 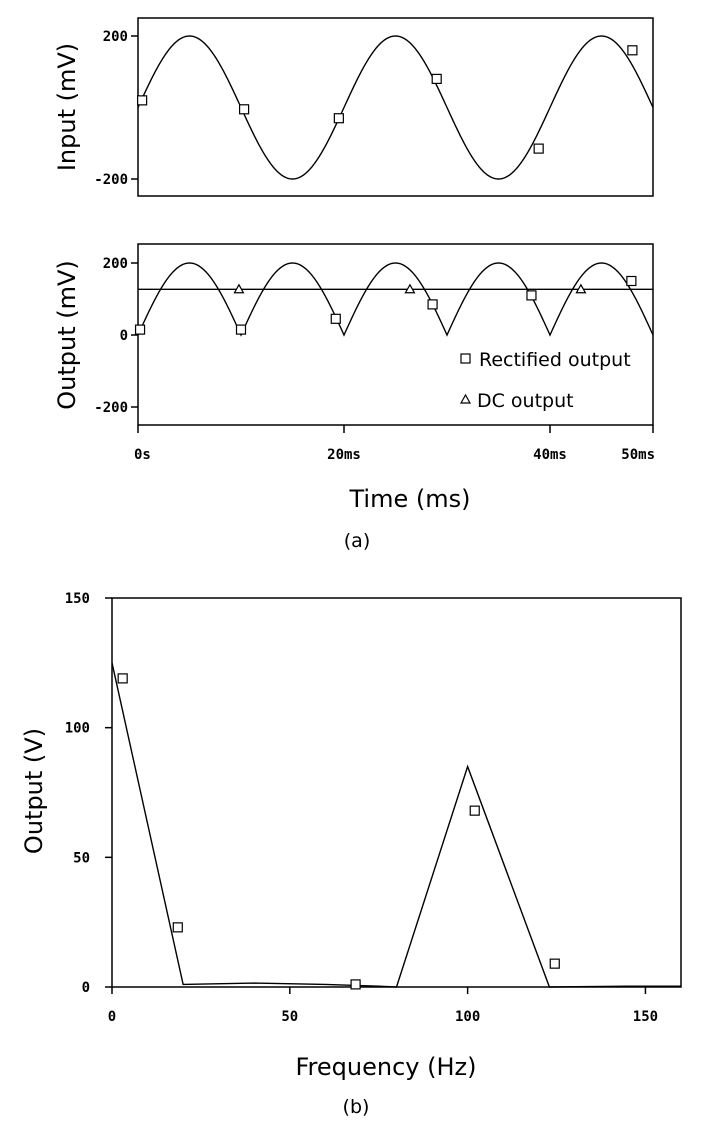 What do you see at coordinates (111, 180) in the screenshot?
I see `input-y-tick-label: -200` at bounding box center [111, 180].